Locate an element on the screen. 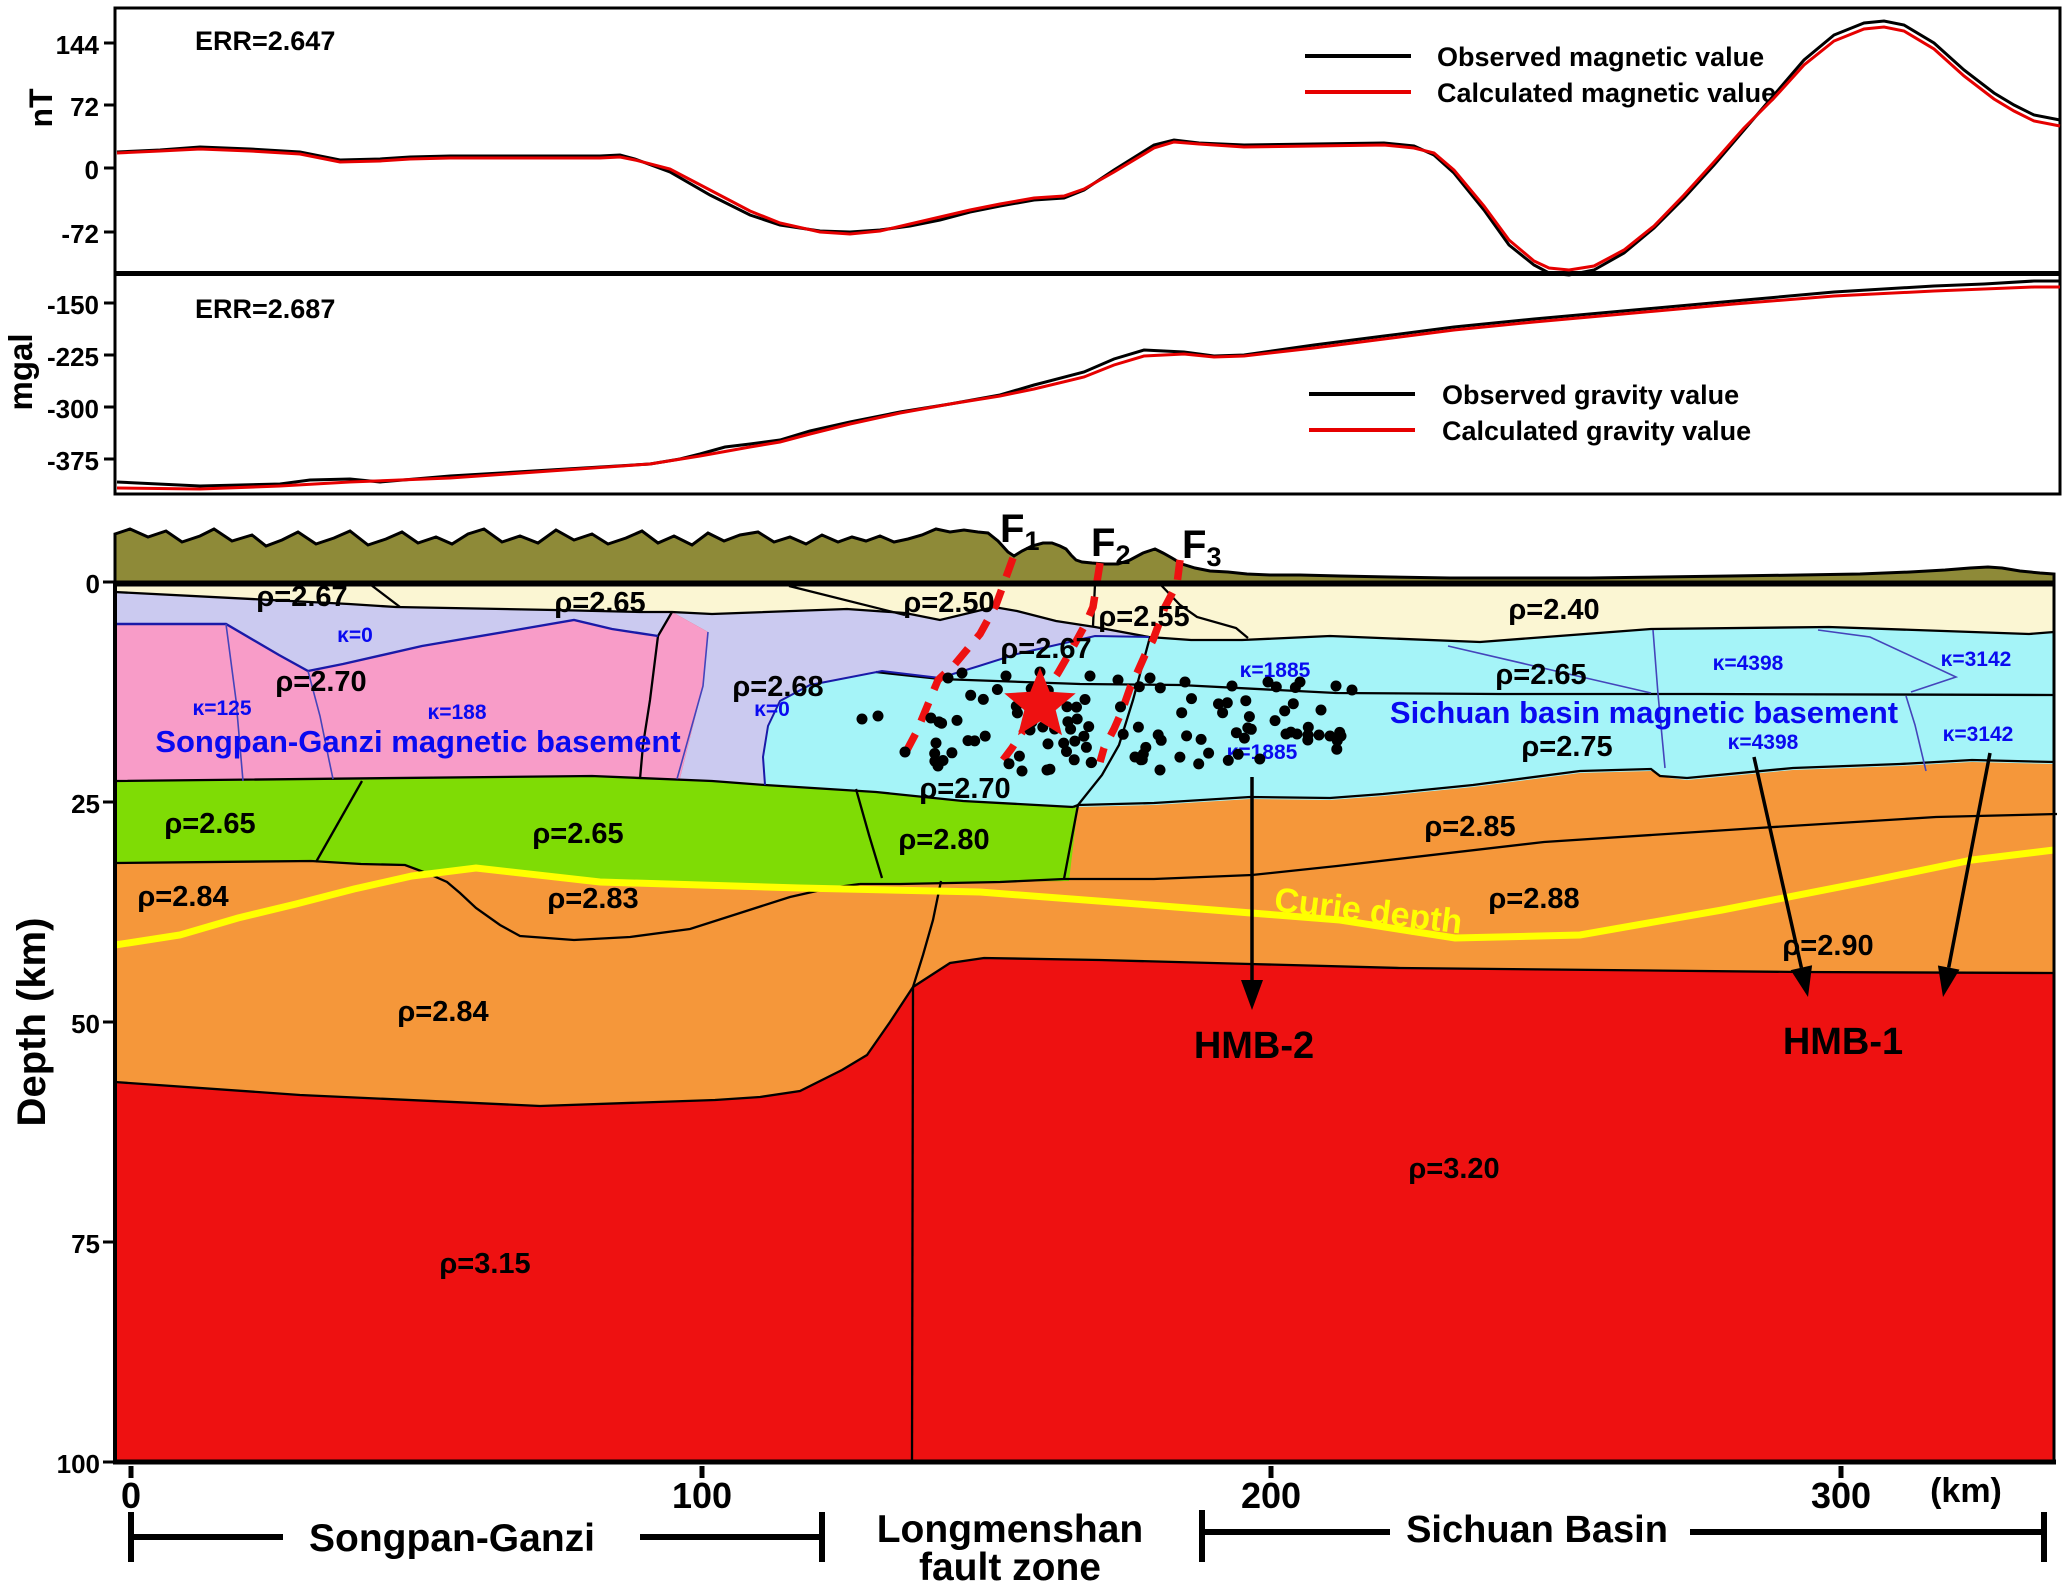  svg-text:Sichuan basin magnetic basemen: Sichuan basin magnetic basement is located at coordinates (1644, 712).